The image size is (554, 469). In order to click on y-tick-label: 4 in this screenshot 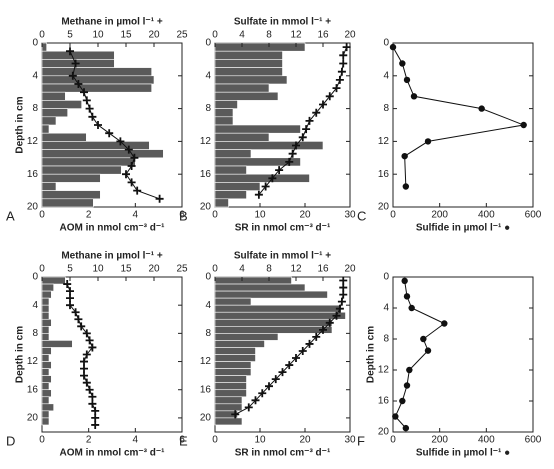, I will do `click(208, 75)`.